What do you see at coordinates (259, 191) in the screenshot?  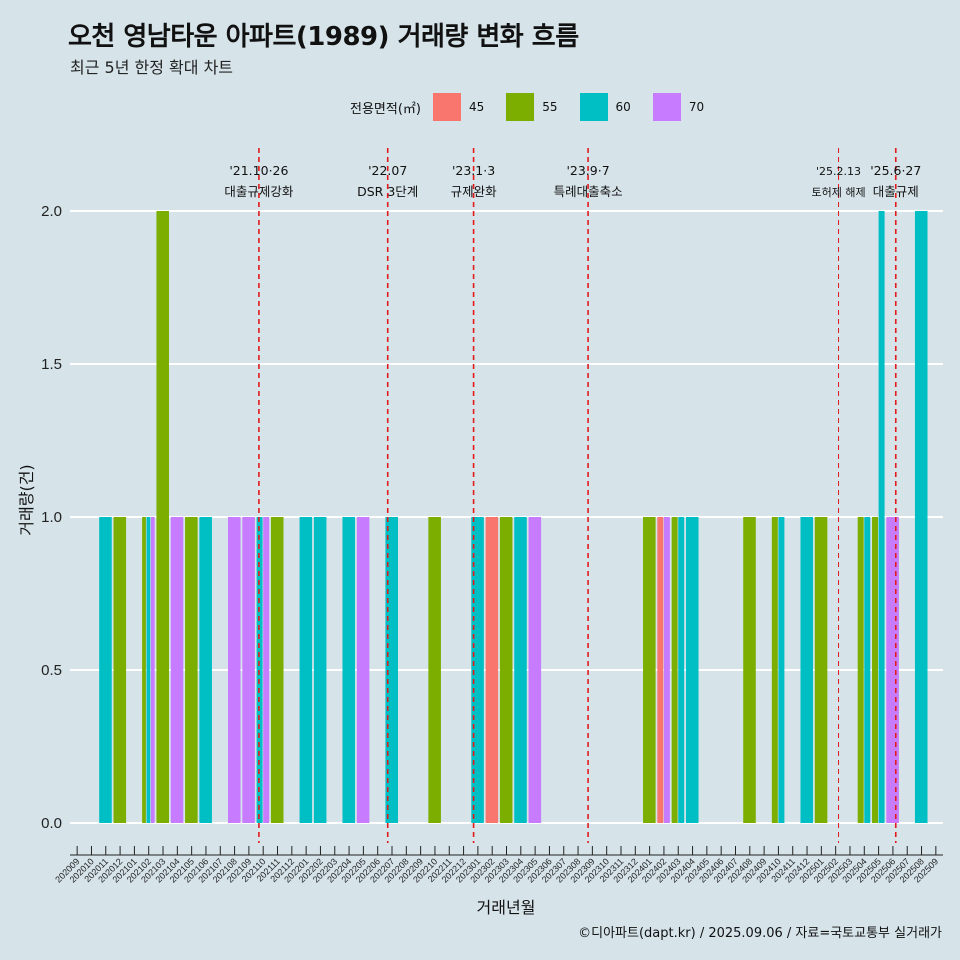 I see `event-label: 대출규제강화` at bounding box center [259, 191].